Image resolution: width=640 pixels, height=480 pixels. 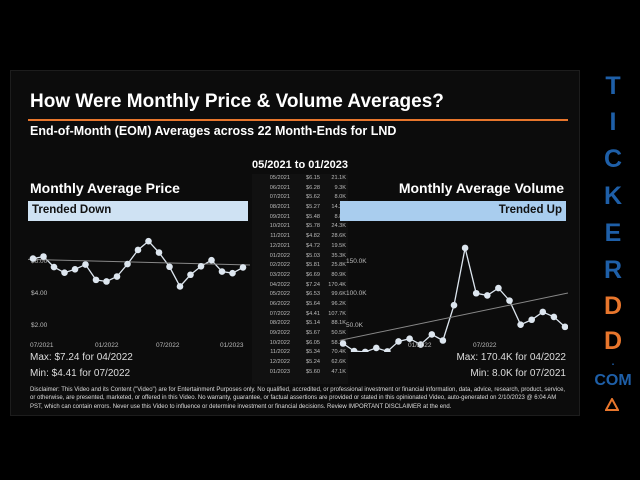 I want to click on series-line, so click(x=454, y=299).